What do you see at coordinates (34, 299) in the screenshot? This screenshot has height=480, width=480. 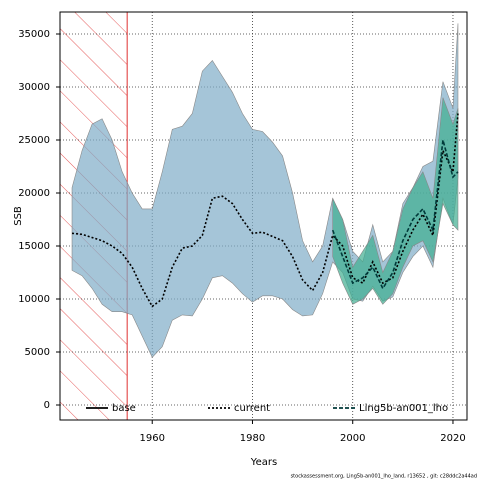 I see `y-tick-label: 10000` at bounding box center [34, 299].